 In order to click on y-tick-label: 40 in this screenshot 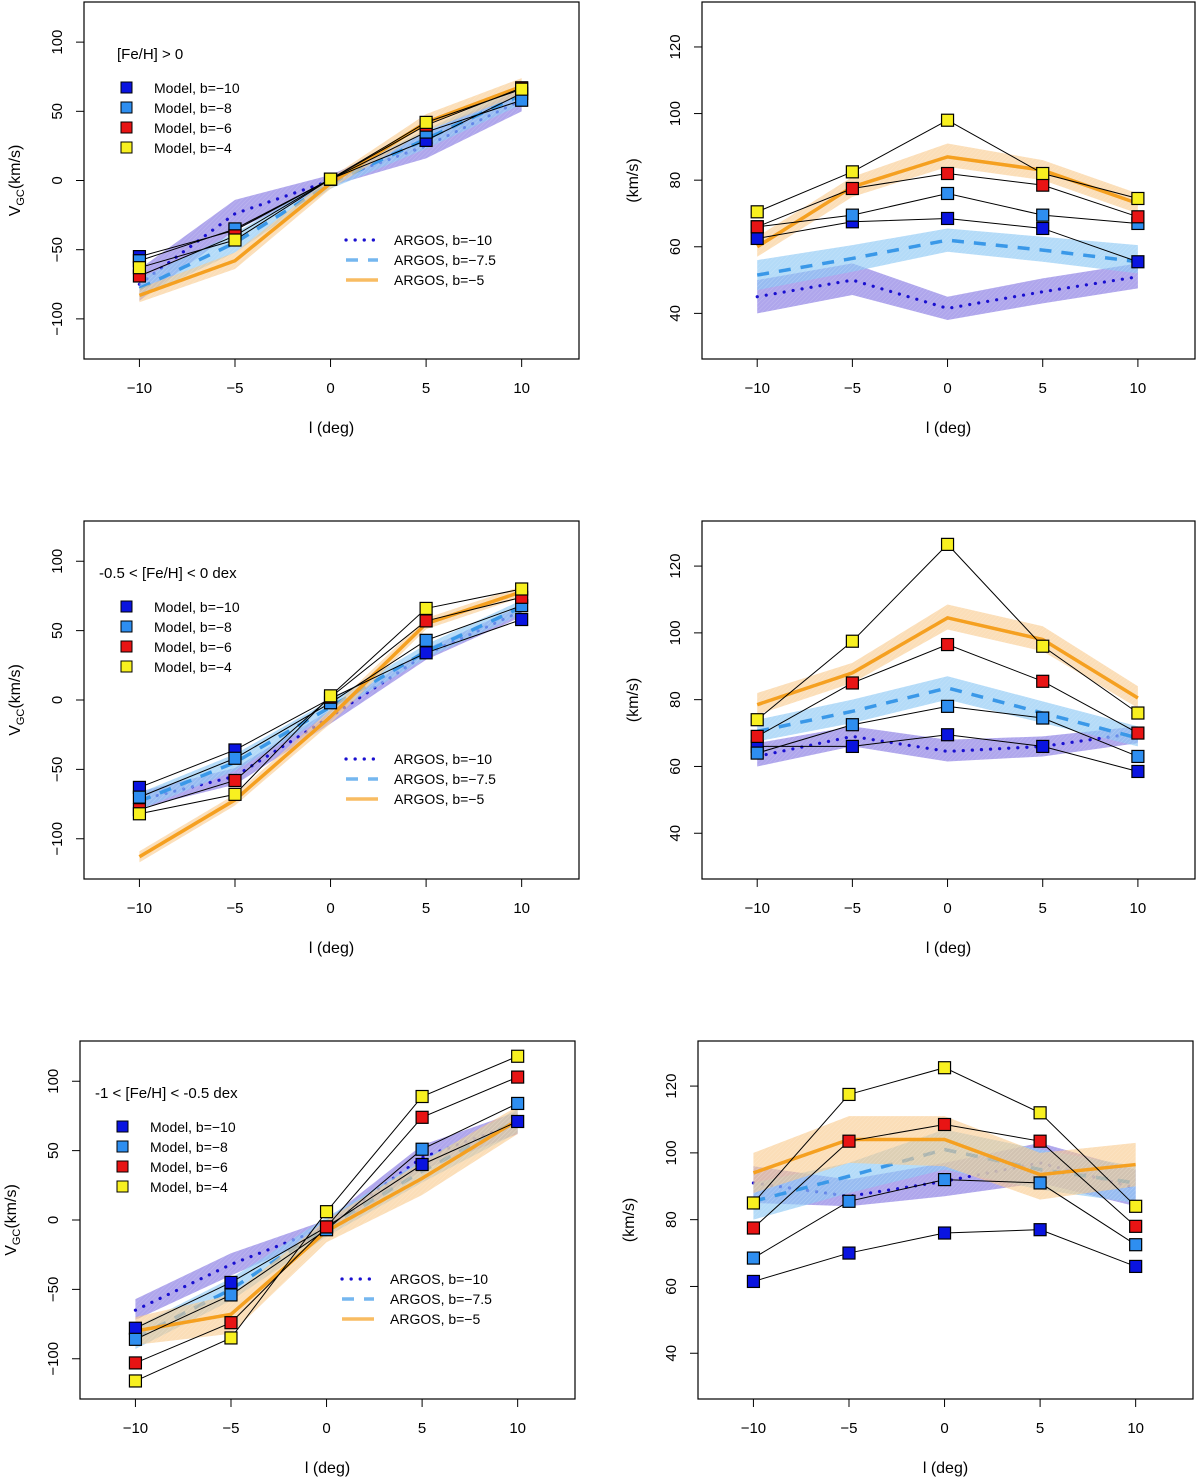, I will do `click(675, 833)`.